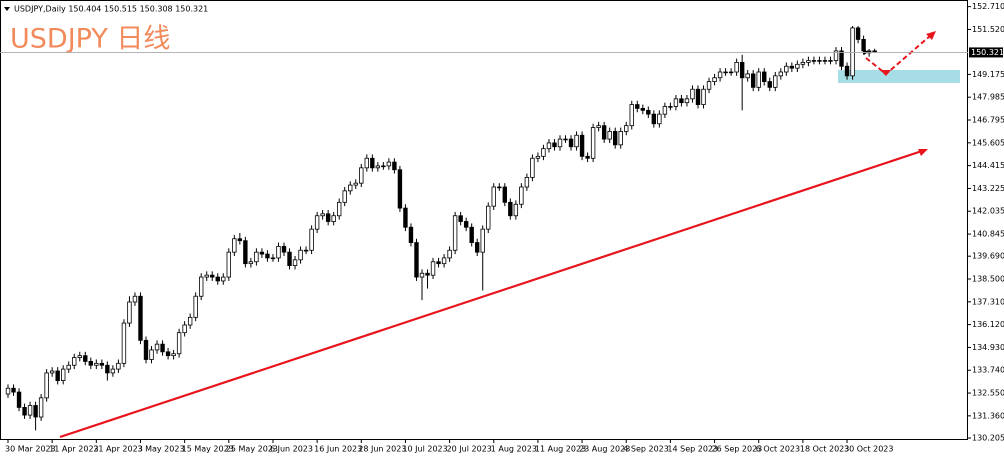  What do you see at coordinates (469, 449) in the screenshot?
I see `x-tick-label: 20 Jul 2023` at bounding box center [469, 449].